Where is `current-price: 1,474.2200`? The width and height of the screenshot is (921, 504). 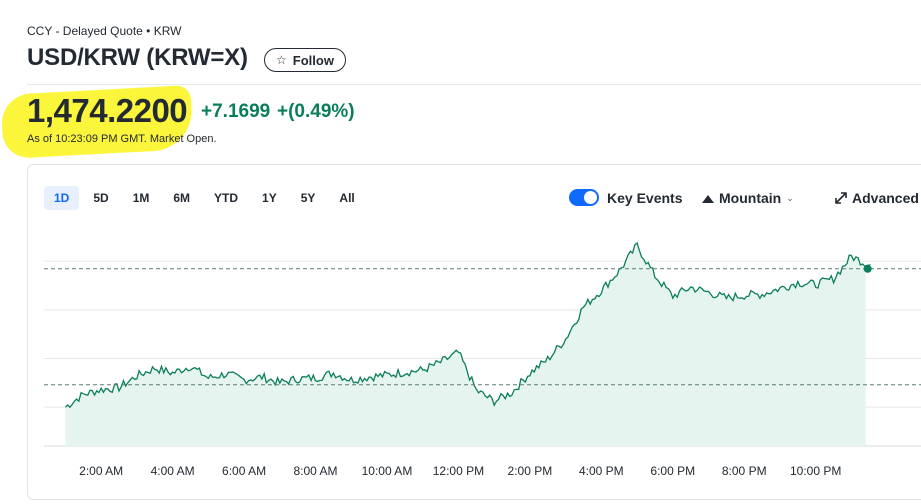
current-price: 1,474.2200 is located at coordinates (107, 110).